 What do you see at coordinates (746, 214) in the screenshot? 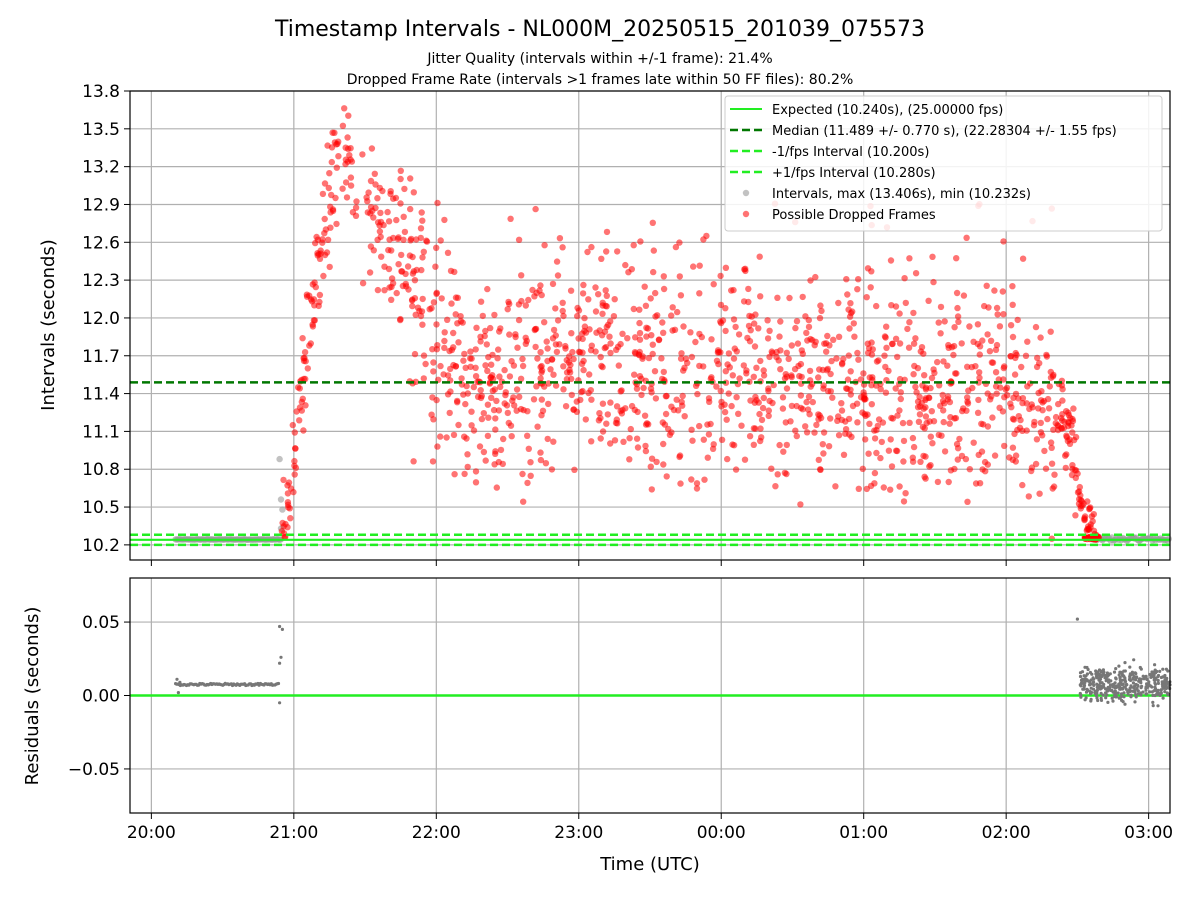
I see `legend-dropped-swatch` at bounding box center [746, 214].